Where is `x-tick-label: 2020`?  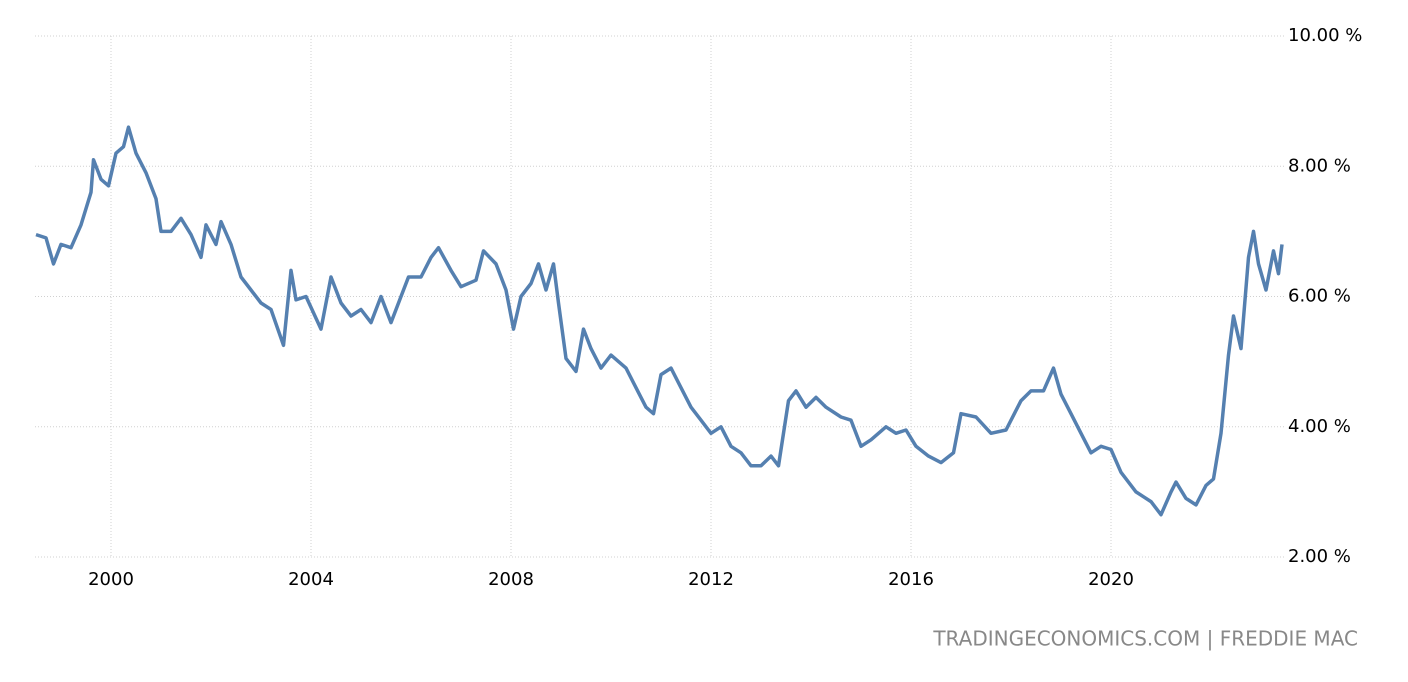
x-tick-label: 2020 is located at coordinates (1111, 579).